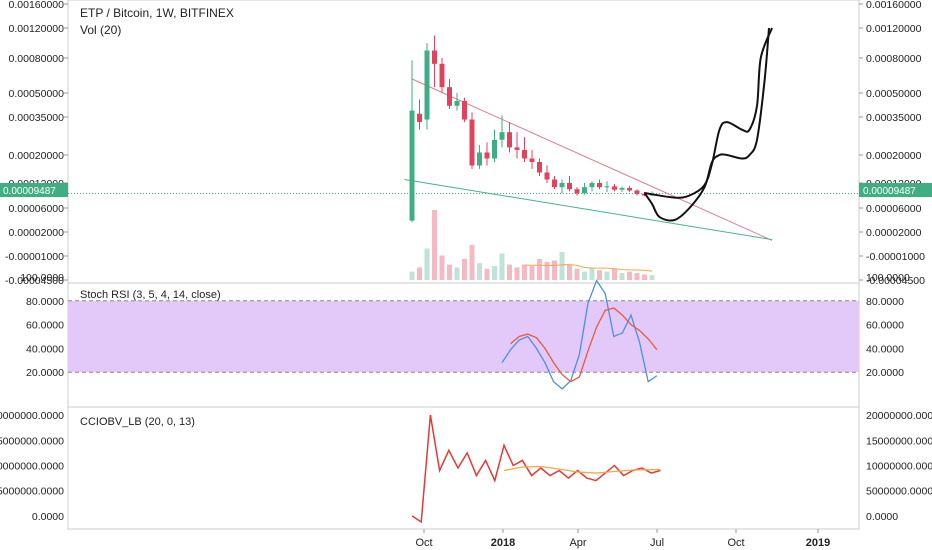  What do you see at coordinates (657, 543) in the screenshot?
I see `x-tick-label: Jul` at bounding box center [657, 543].